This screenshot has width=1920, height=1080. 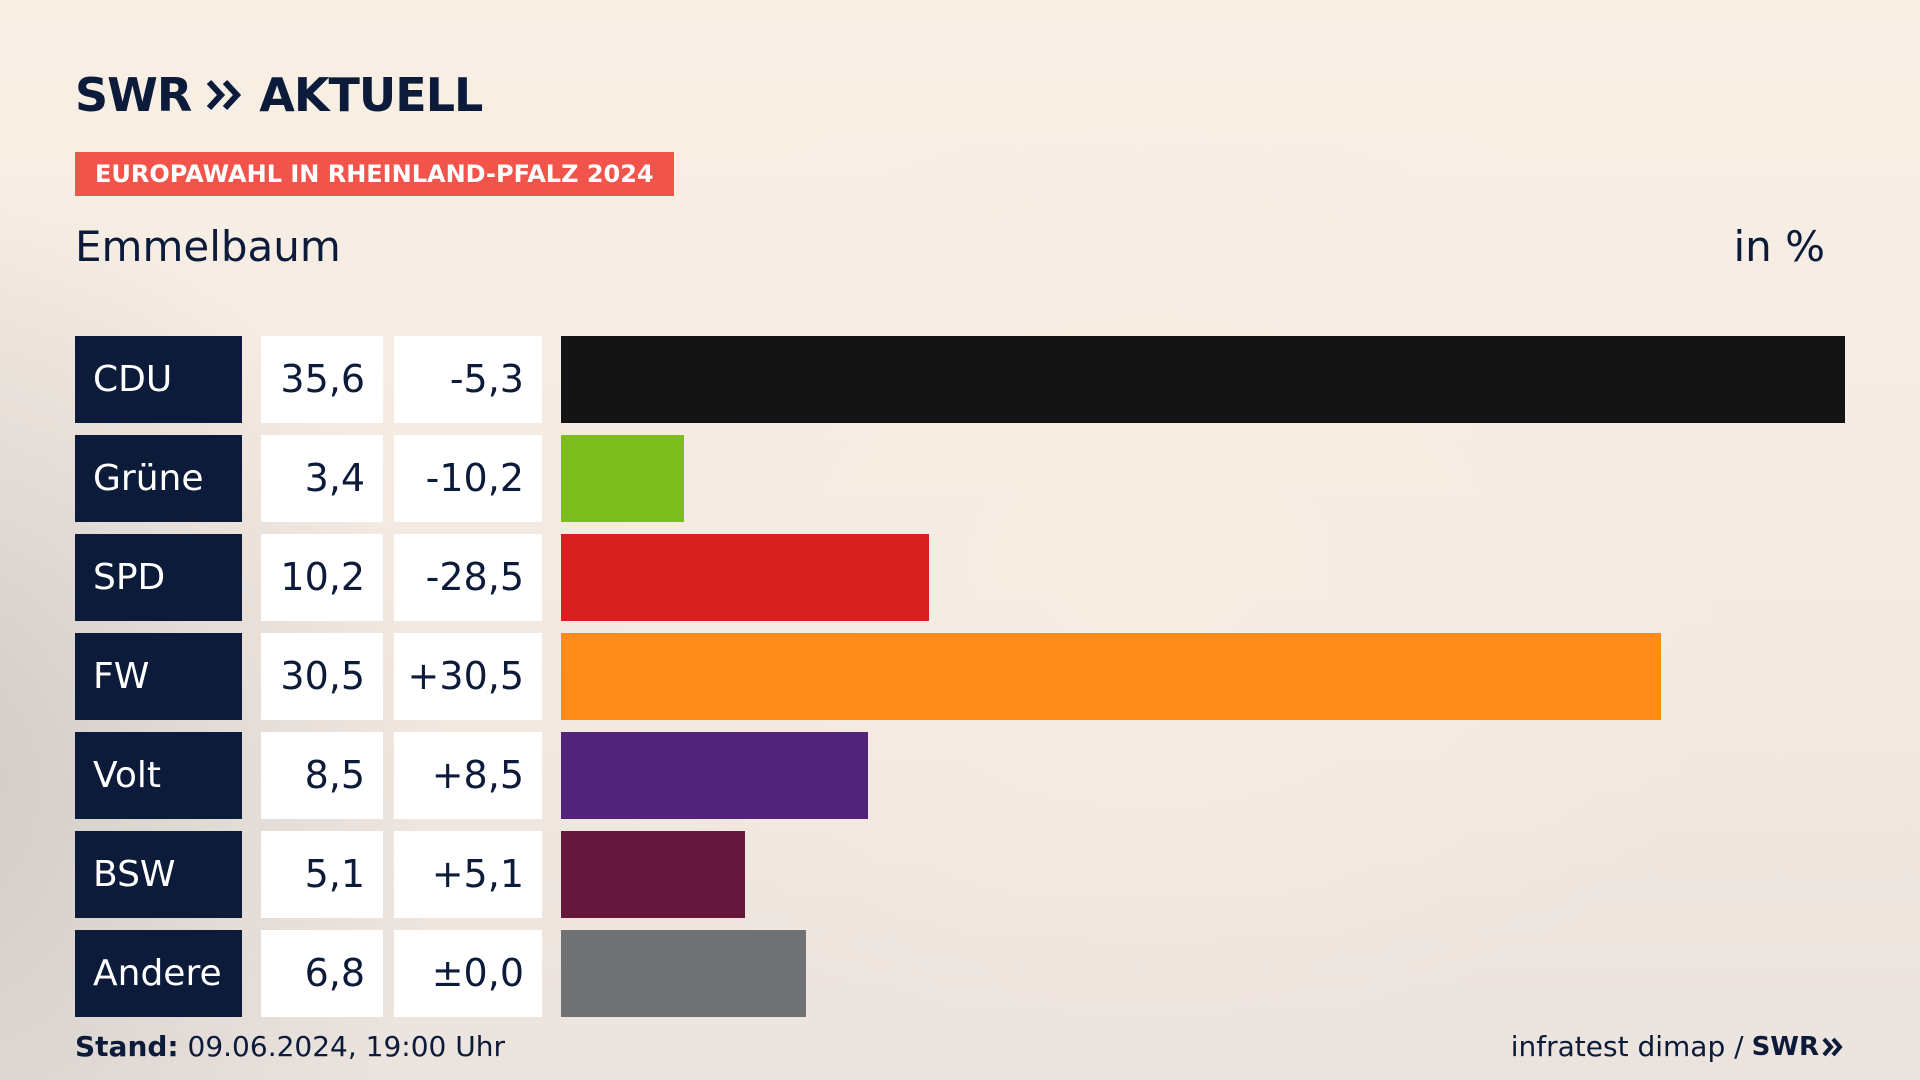 What do you see at coordinates (960, 478) in the screenshot?
I see `result-row: Grüne 3,4 -10,2` at bounding box center [960, 478].